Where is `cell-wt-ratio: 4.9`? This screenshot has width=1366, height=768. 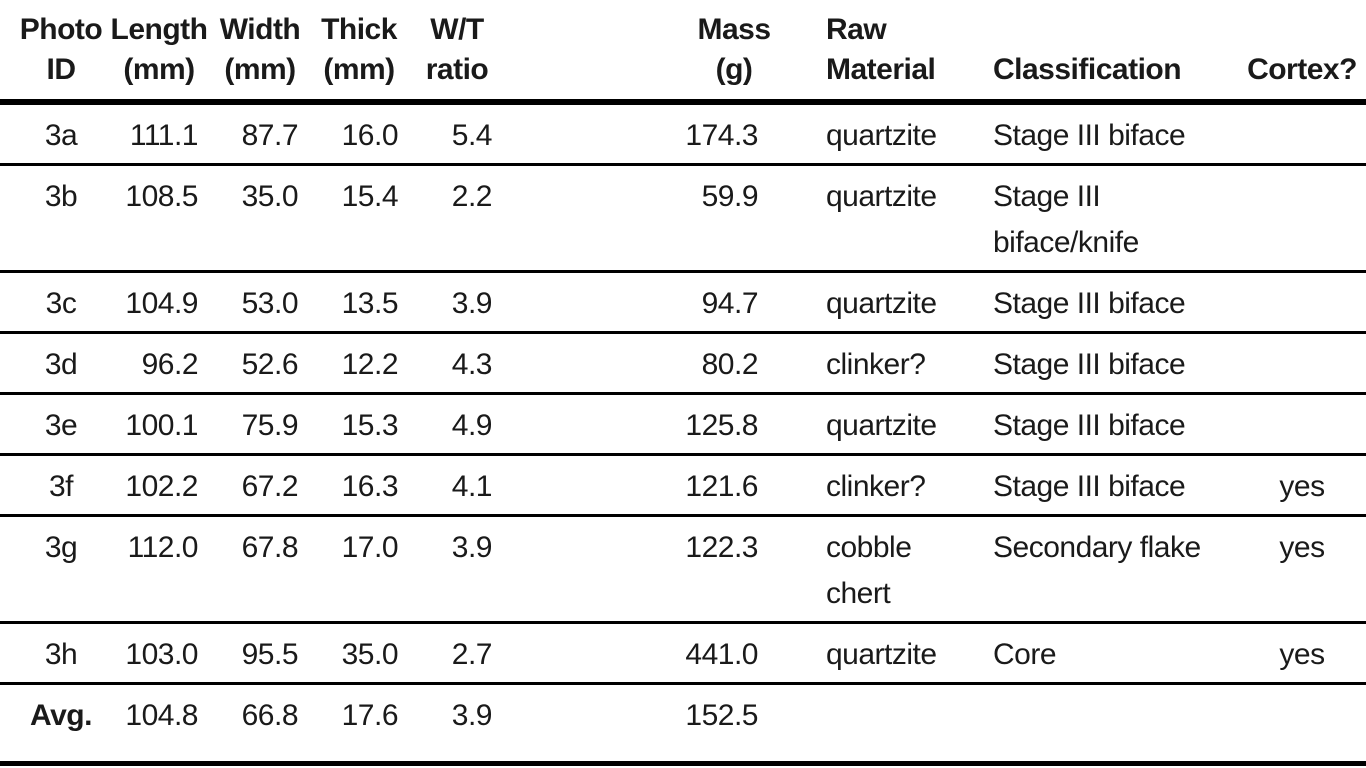 cell-wt-ratio: 4.9 is located at coordinates (457, 424).